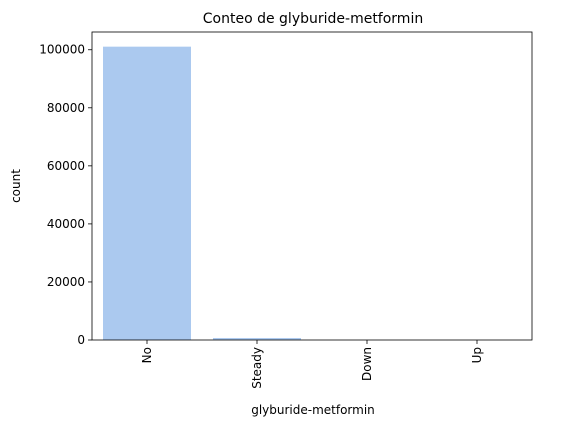  I want to click on bar-no, so click(147, 193).